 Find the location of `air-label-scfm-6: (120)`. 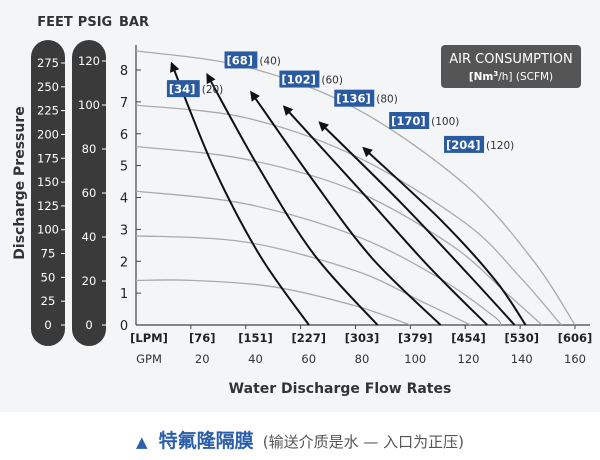

air-label-scfm-6: (120) is located at coordinates (500, 146).